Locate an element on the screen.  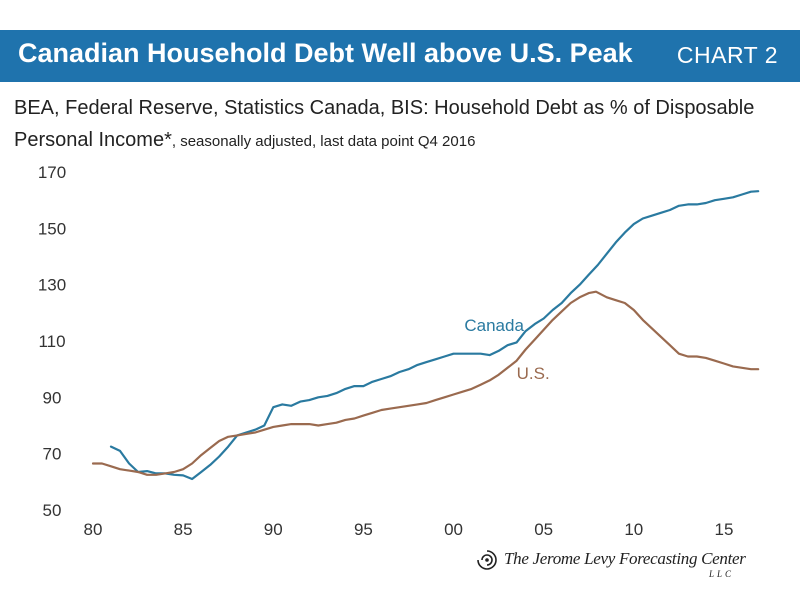
x-tick-label: 15 is located at coordinates (723, 529).